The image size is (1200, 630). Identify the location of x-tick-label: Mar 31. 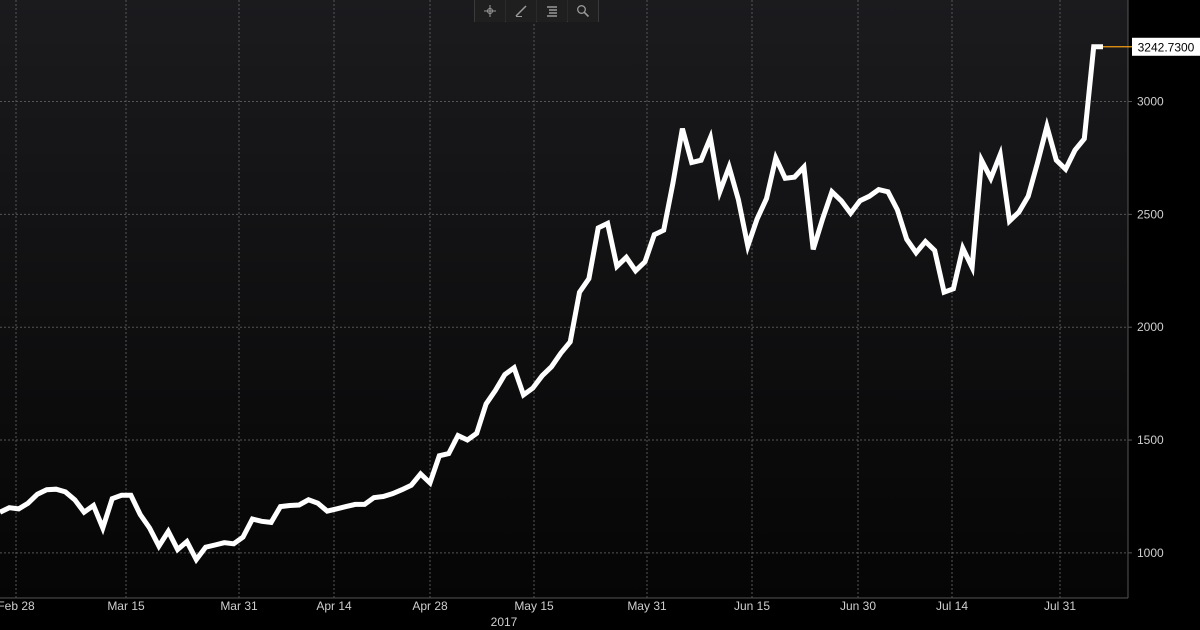
(239, 606).